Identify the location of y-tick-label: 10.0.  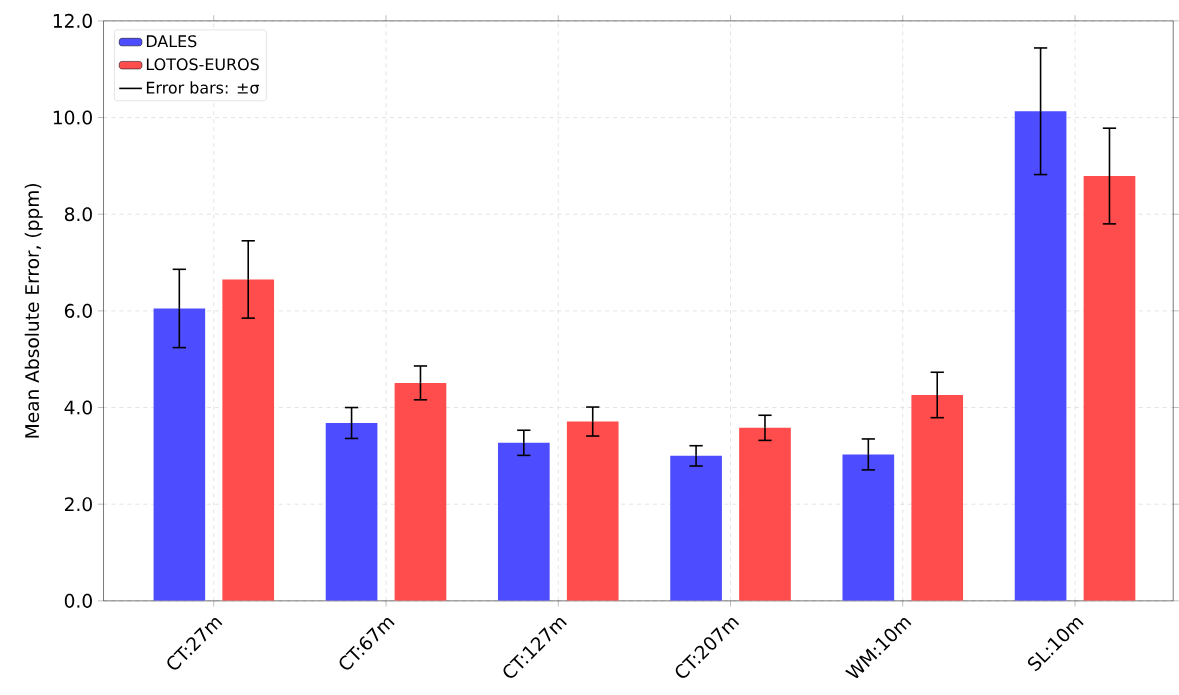
(72, 117).